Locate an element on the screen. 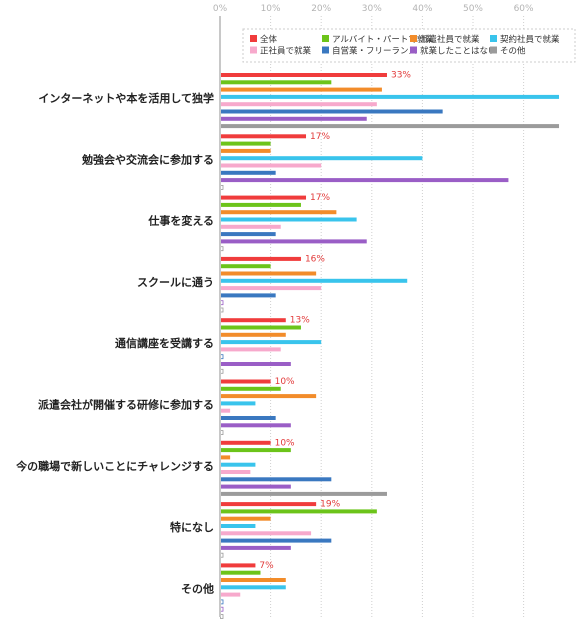  category-label: スクールに通う is located at coordinates (175, 282).